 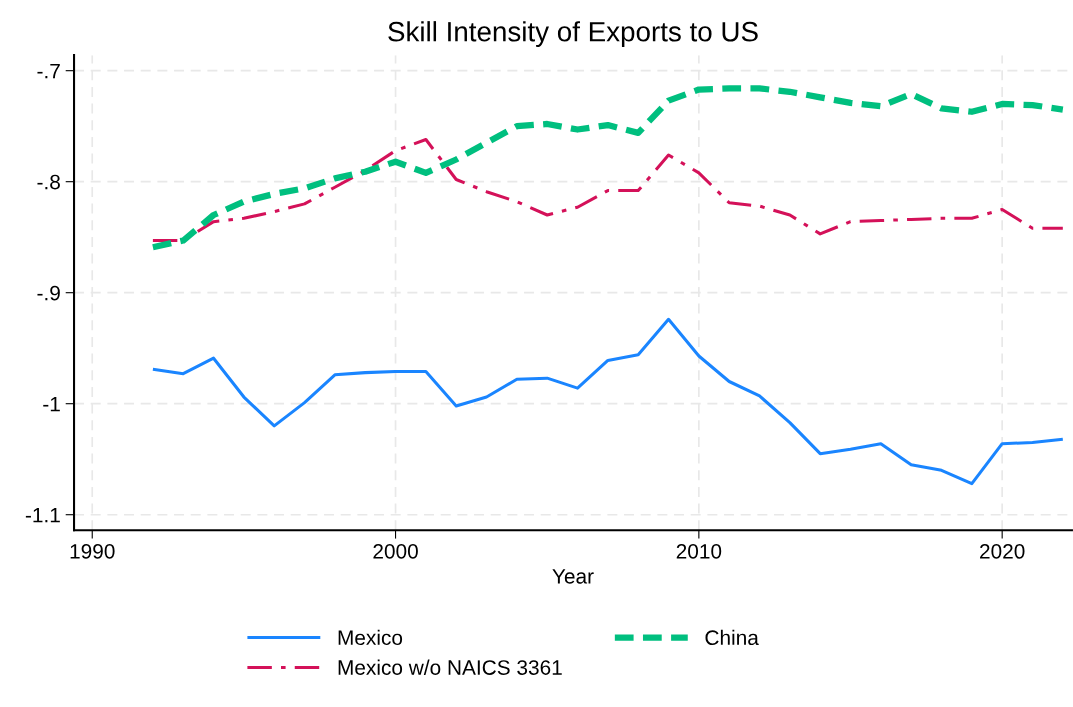 What do you see at coordinates (48, 293) in the screenshot?
I see `y-tick-label: -.9` at bounding box center [48, 293].